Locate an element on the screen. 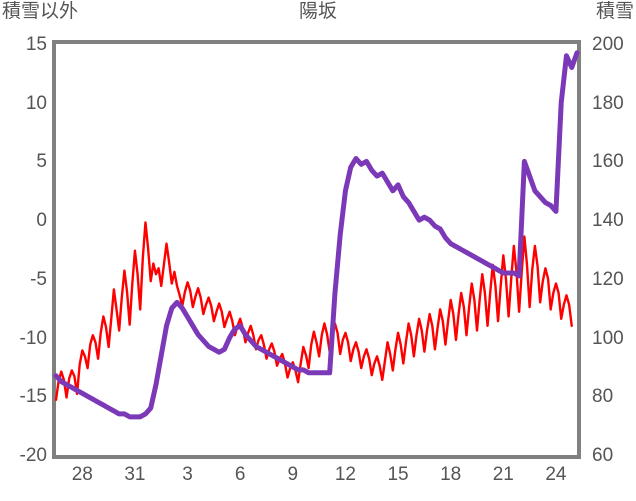 Image resolution: width=636 pixels, height=501 pixels. x-axis: 28 31 3 6 9 12 15 18 21 24 is located at coordinates (316, 480).